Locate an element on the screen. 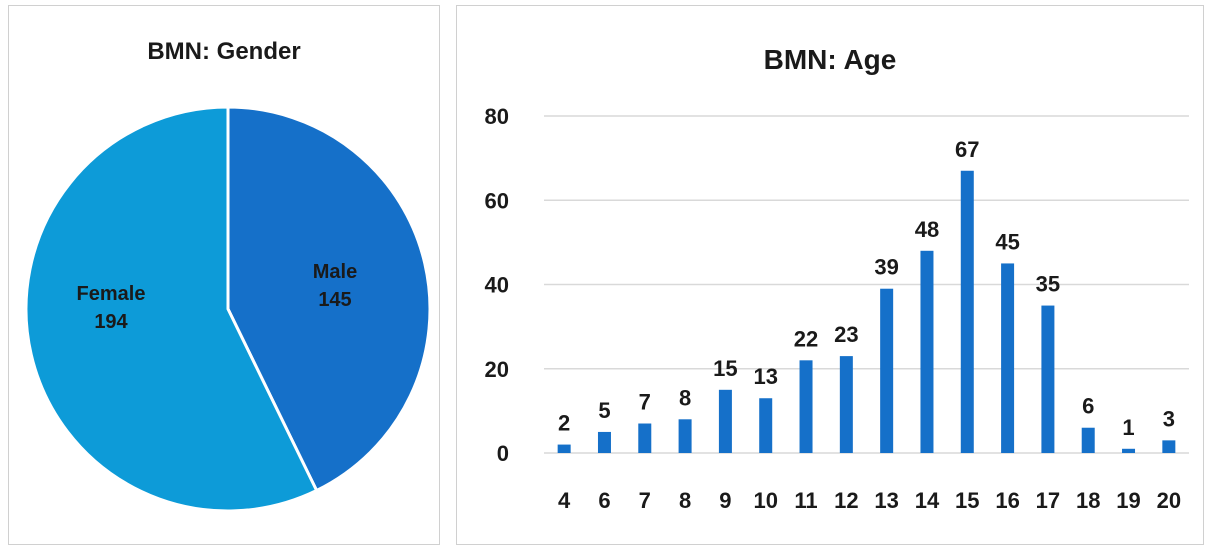  data-label: 48 is located at coordinates (927, 229).